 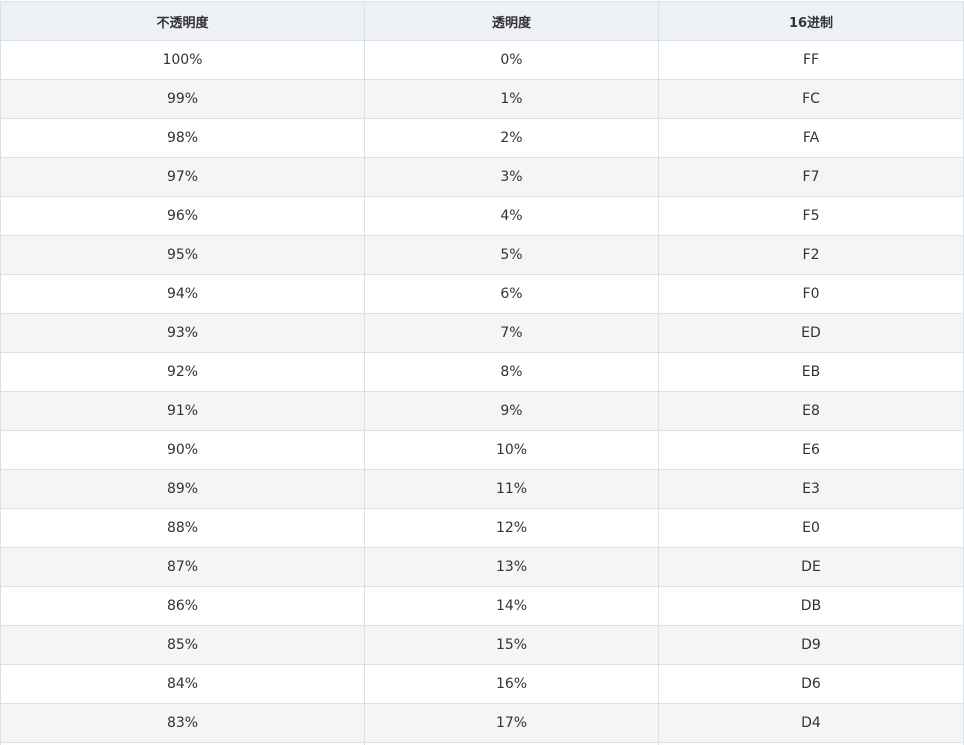 I want to click on table-row: 83% 17% D4, so click(x=482, y=723).